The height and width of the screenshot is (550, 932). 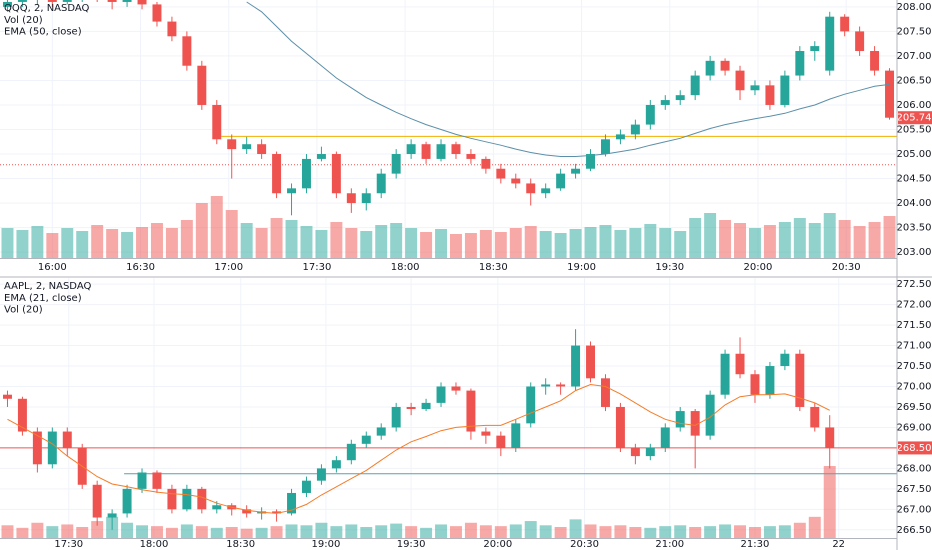 I want to click on y-tick-label: 267.50, so click(x=914, y=489).